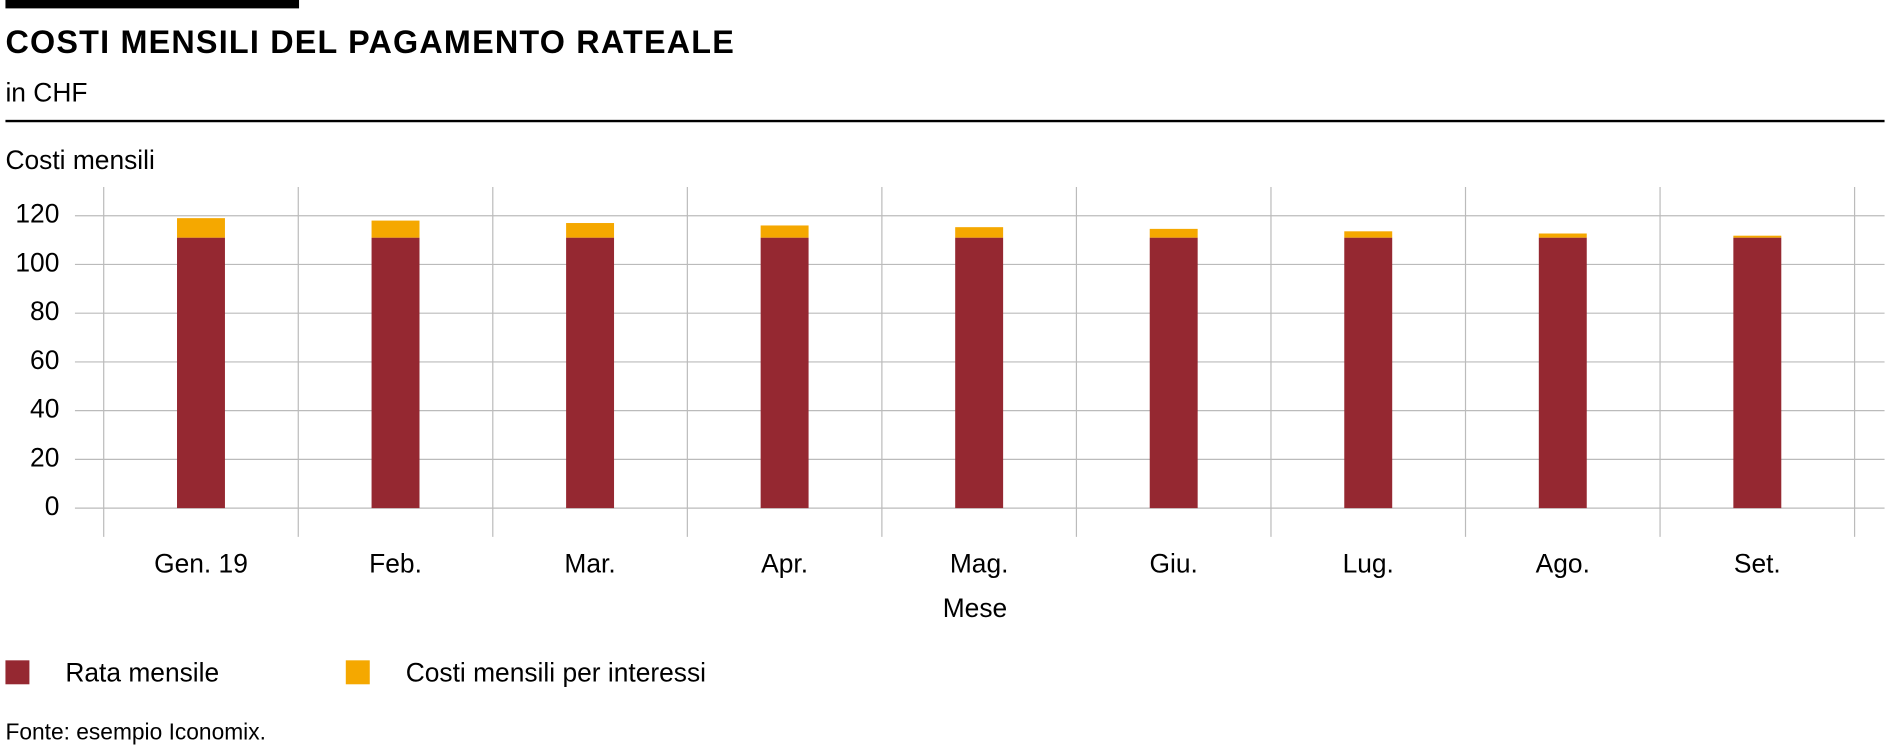 The image size is (1890, 755). I want to click on y-tick-label: 40, so click(44, 409).